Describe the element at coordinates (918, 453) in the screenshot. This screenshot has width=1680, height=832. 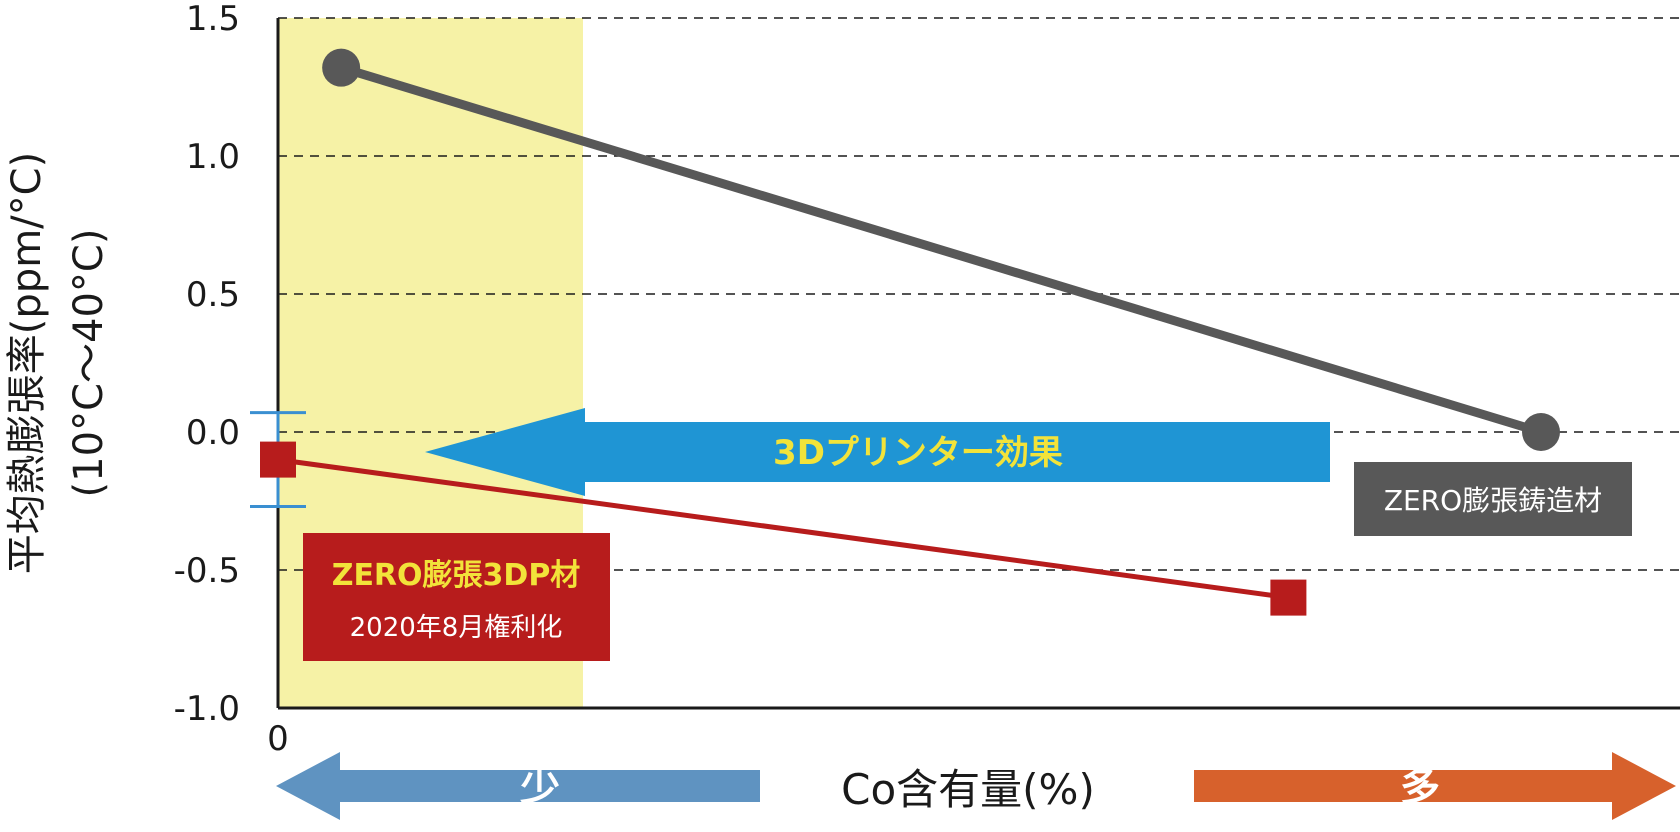
I see `printer-effect-label: 3Dプリンター効果` at that location.